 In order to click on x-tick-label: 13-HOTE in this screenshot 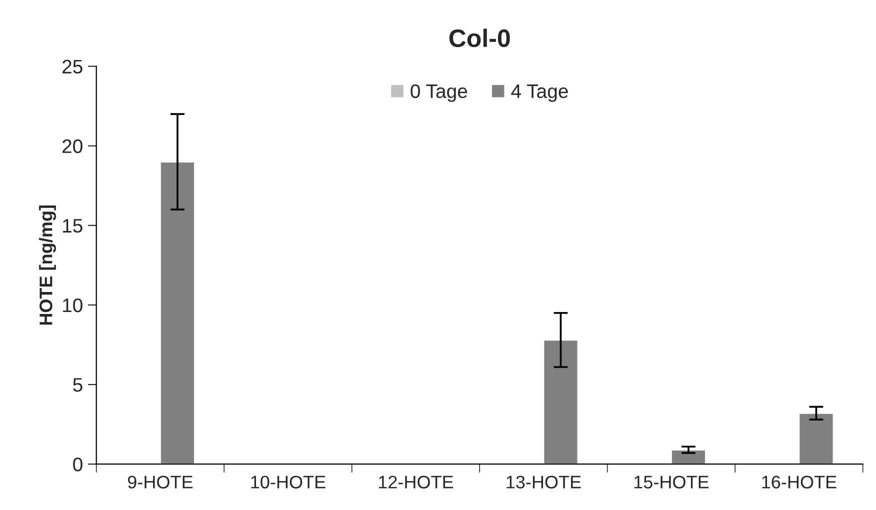, I will do `click(543, 482)`.